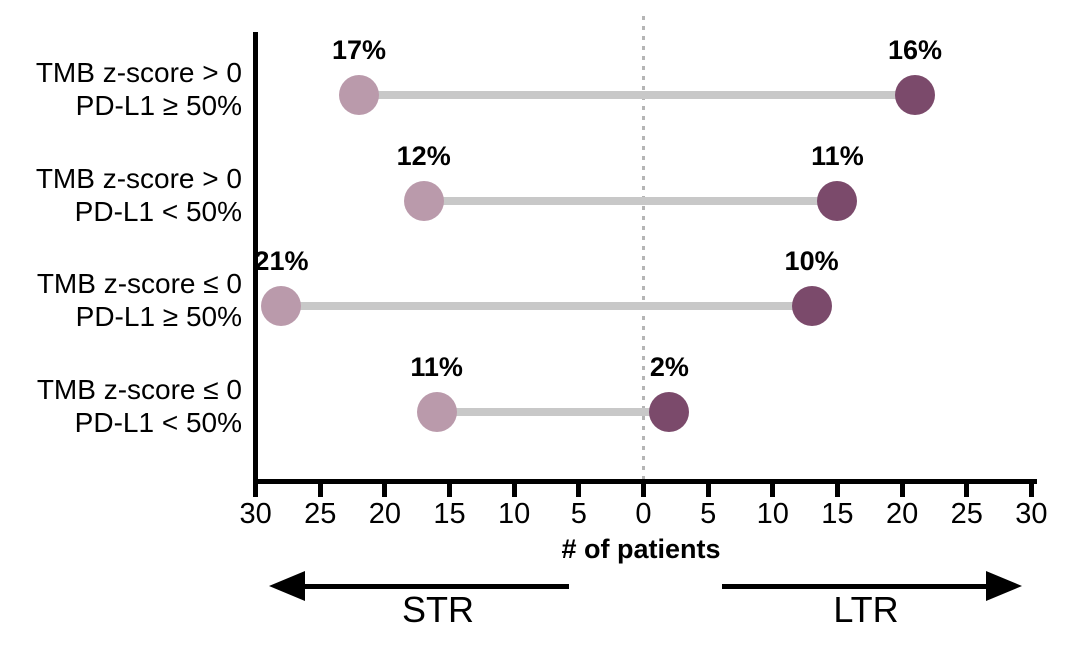 The width and height of the screenshot is (1080, 646). I want to click on y-axis-line, so click(255, 258).